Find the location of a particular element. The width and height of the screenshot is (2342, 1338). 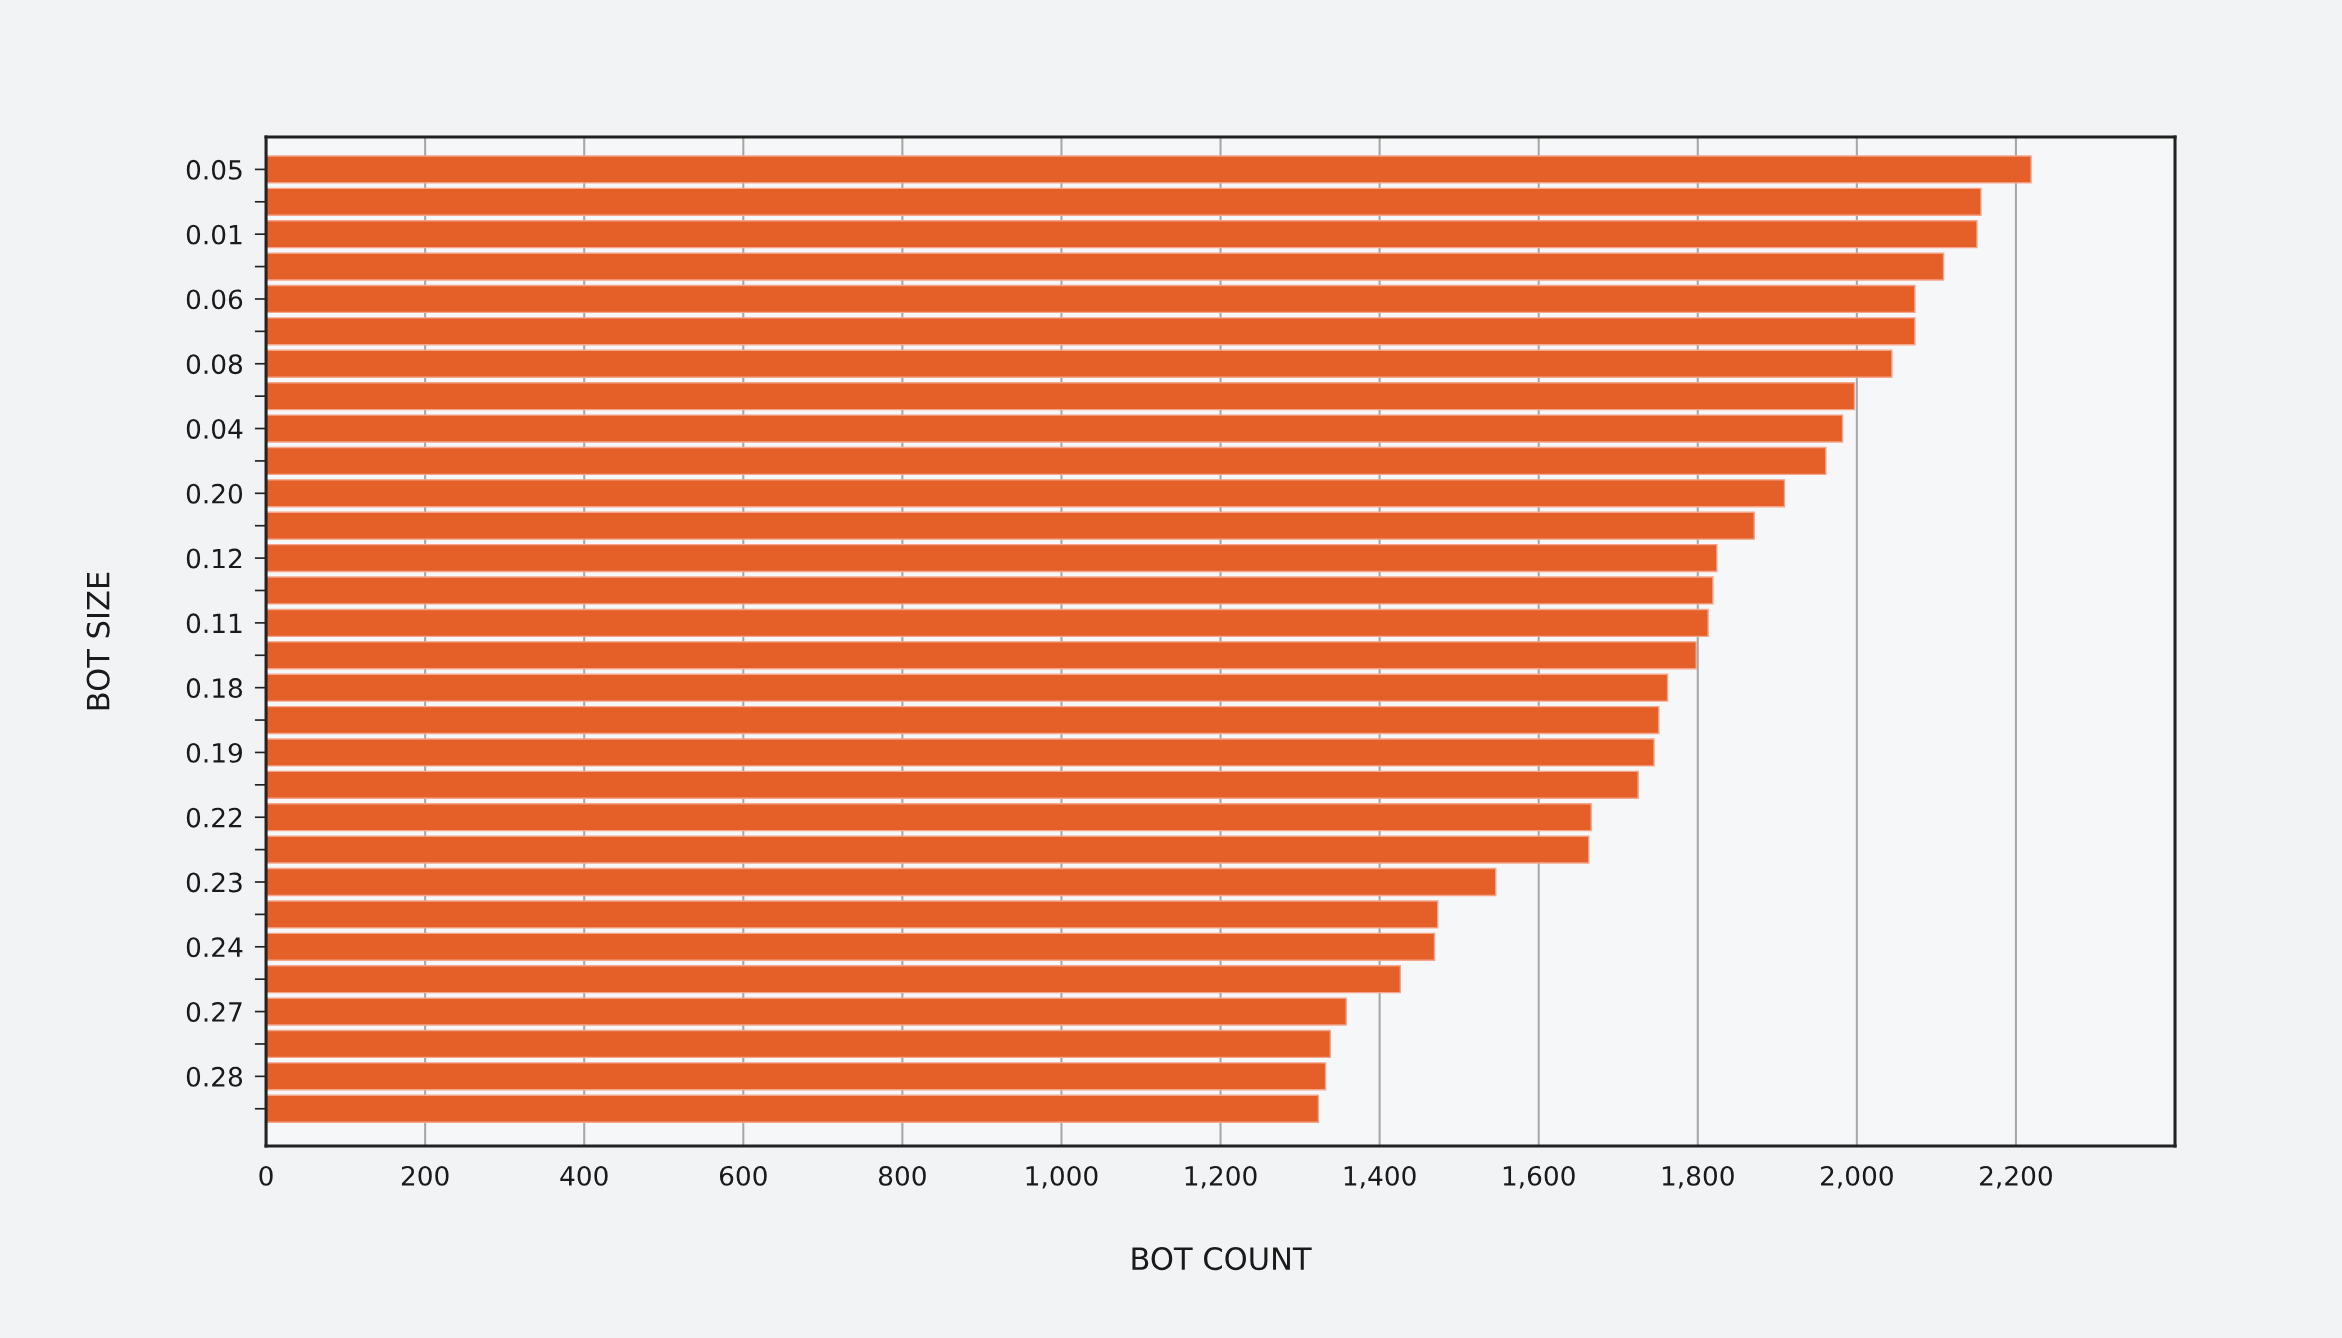

y-tick-label: 0.01 is located at coordinates (214, 234).